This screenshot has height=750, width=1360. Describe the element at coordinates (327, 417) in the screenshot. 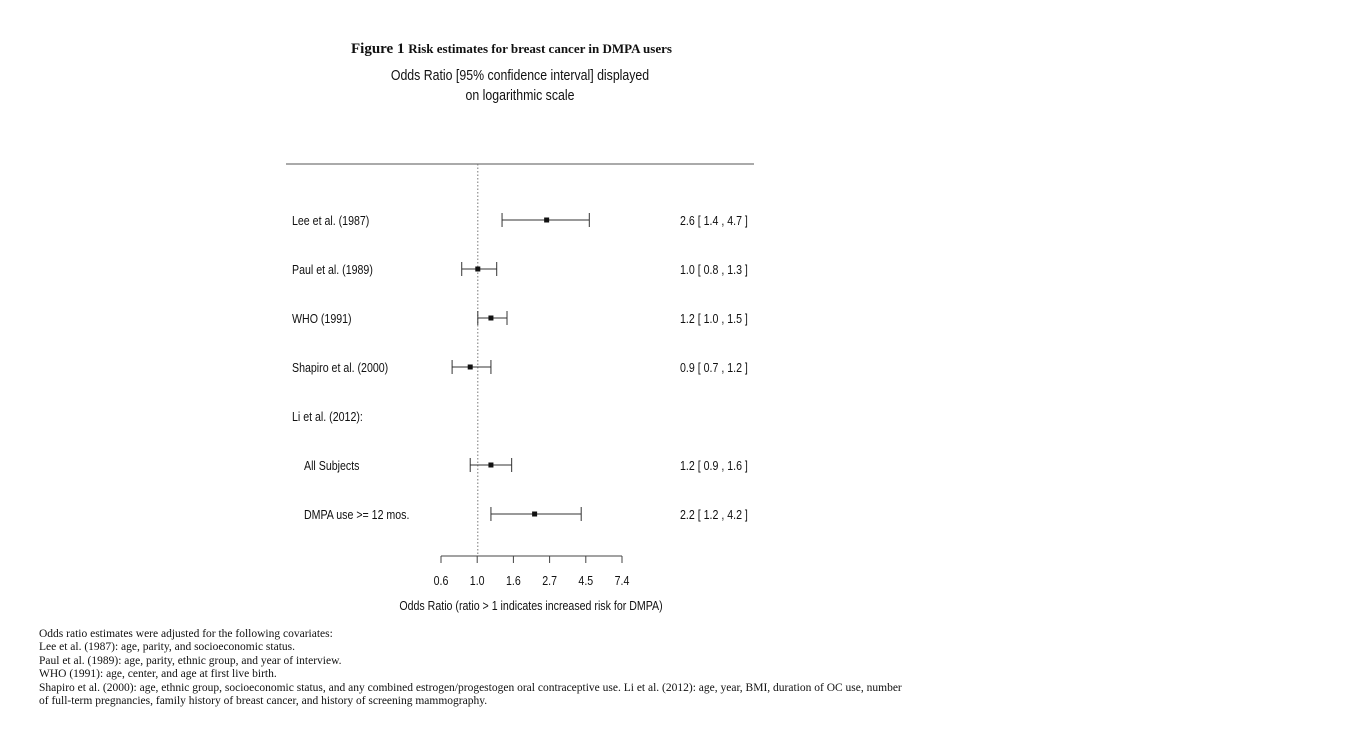

I see `row-label: Li et al. (2012):` at that location.